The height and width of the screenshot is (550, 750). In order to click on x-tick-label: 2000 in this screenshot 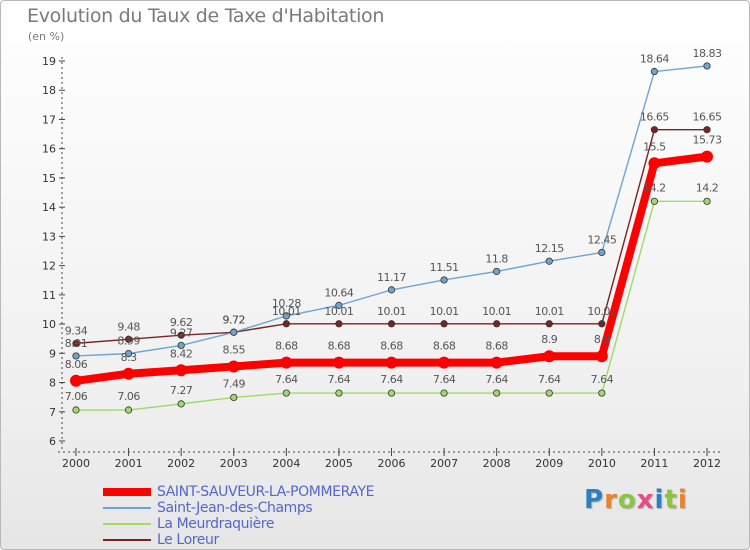, I will do `click(76, 463)`.